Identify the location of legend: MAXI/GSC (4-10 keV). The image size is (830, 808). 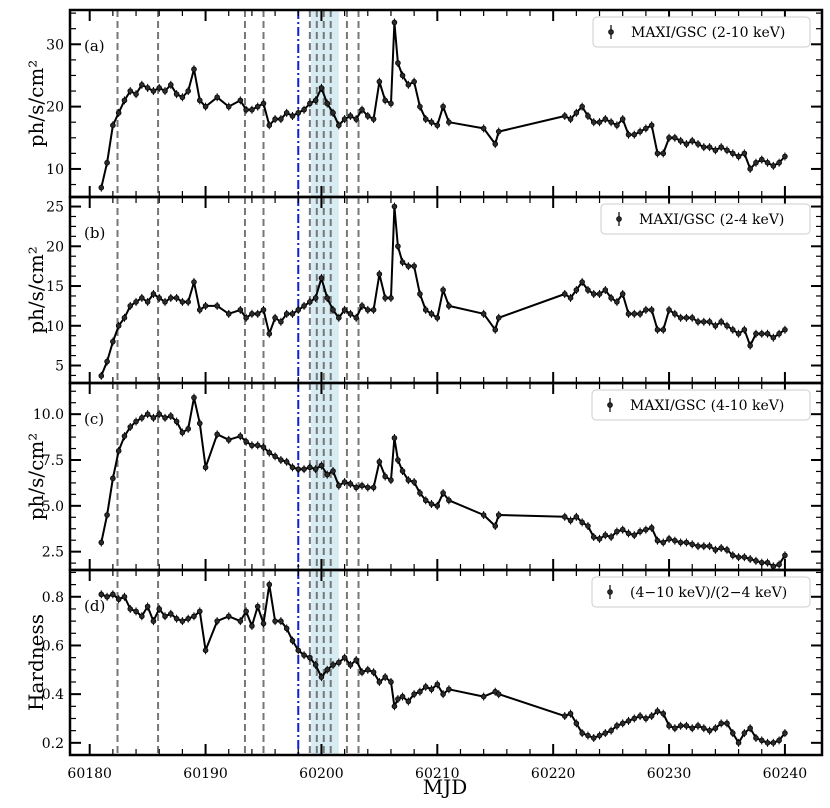
(701, 405).